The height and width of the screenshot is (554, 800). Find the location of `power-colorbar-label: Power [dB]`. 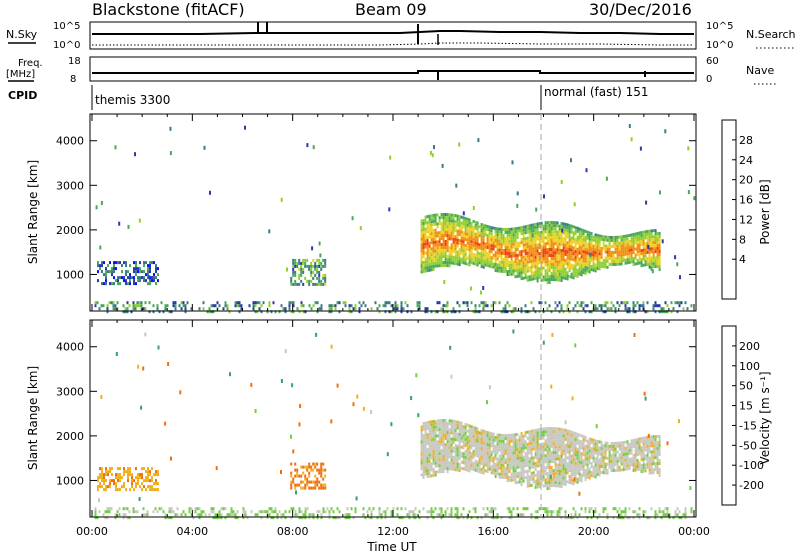

power-colorbar-label: Power [dB] is located at coordinates (765, 211).